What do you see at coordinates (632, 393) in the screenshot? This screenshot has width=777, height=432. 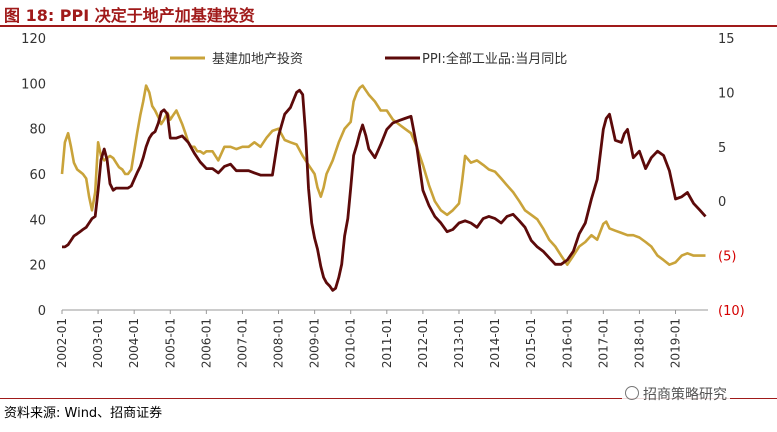 I see `wechat-icon` at bounding box center [632, 393].